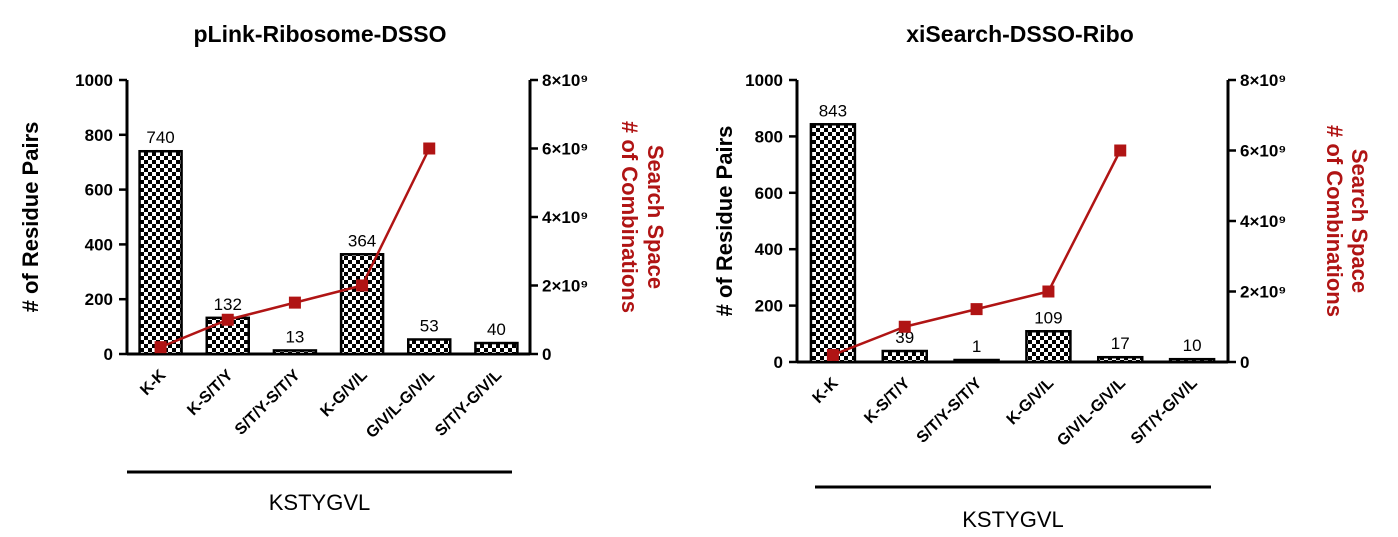 The image size is (1398, 537). What do you see at coordinates (429, 325) in the screenshot?
I see `bar-value-label: 53` at bounding box center [429, 325].